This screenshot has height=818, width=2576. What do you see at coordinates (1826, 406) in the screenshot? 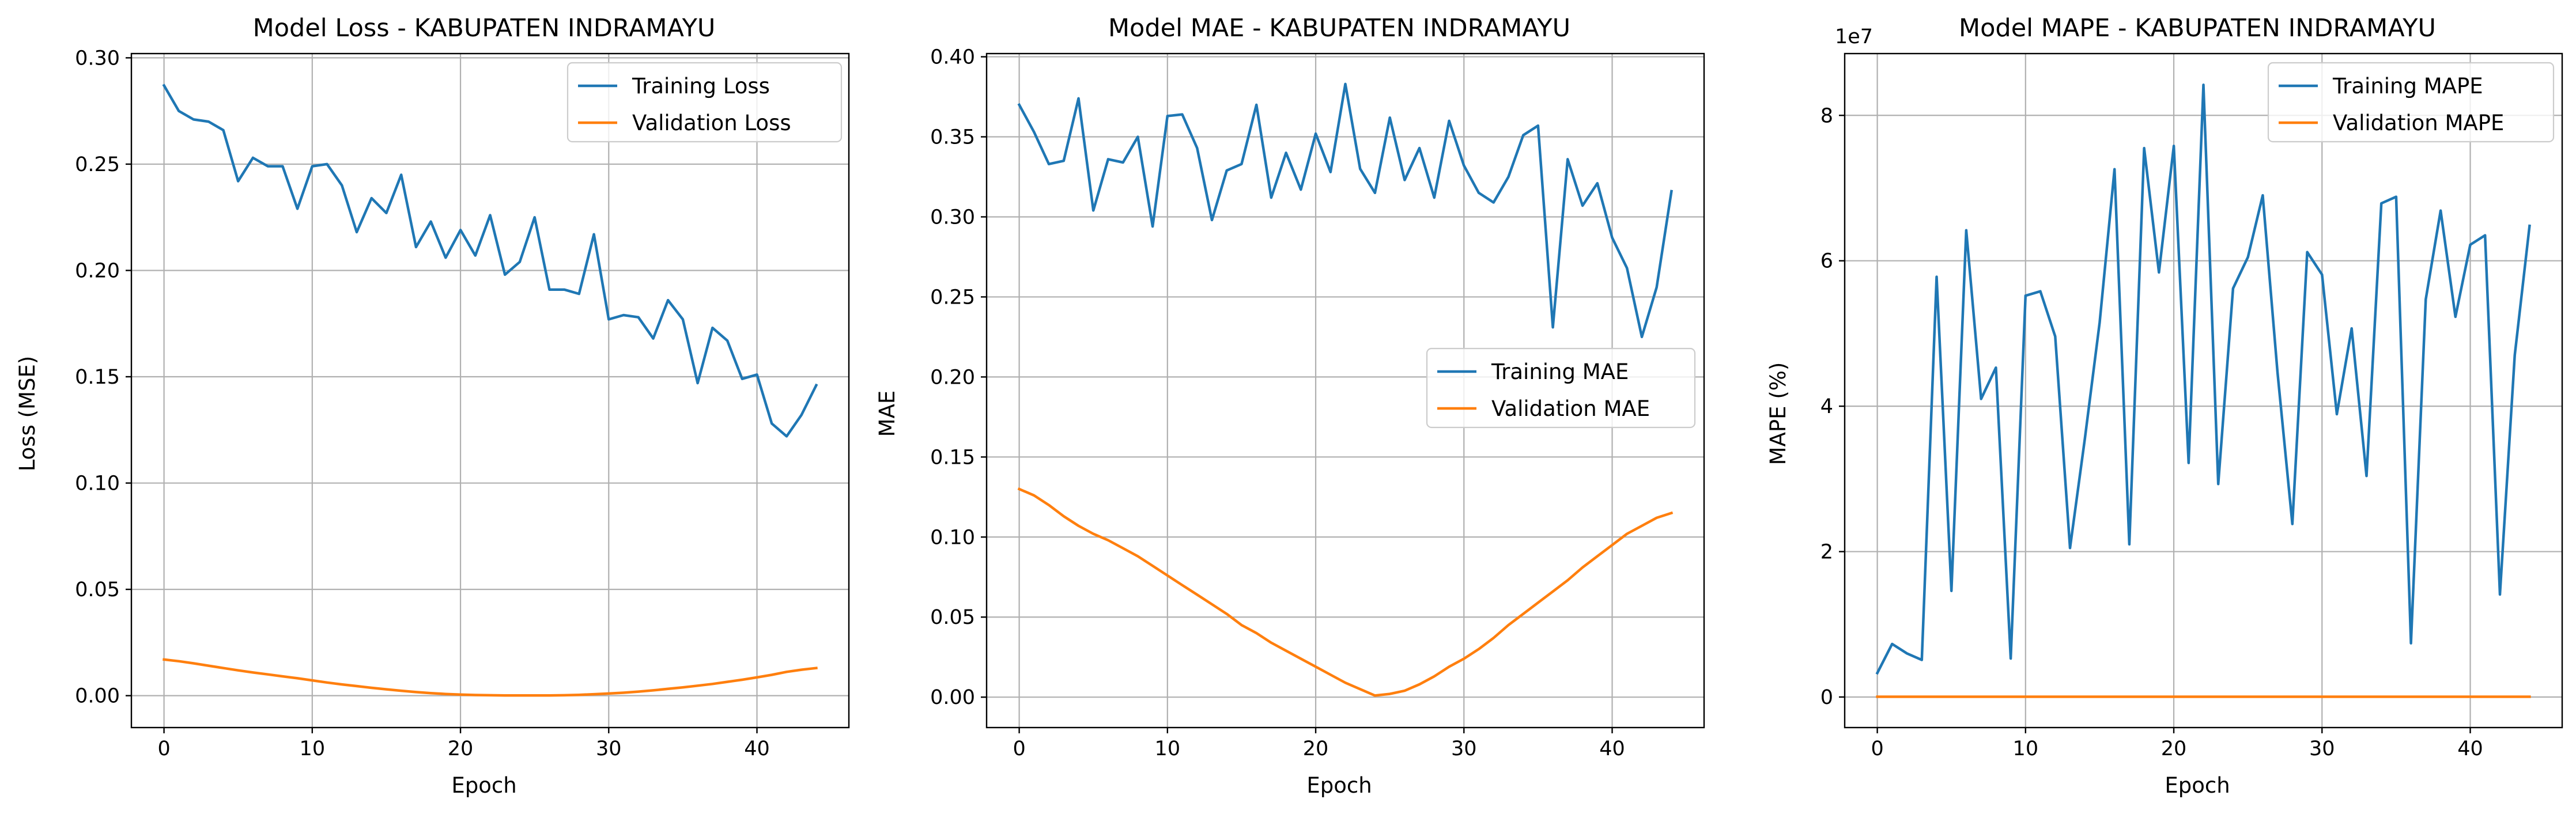
I see `mape-ytick-label: 4` at bounding box center [1826, 406].